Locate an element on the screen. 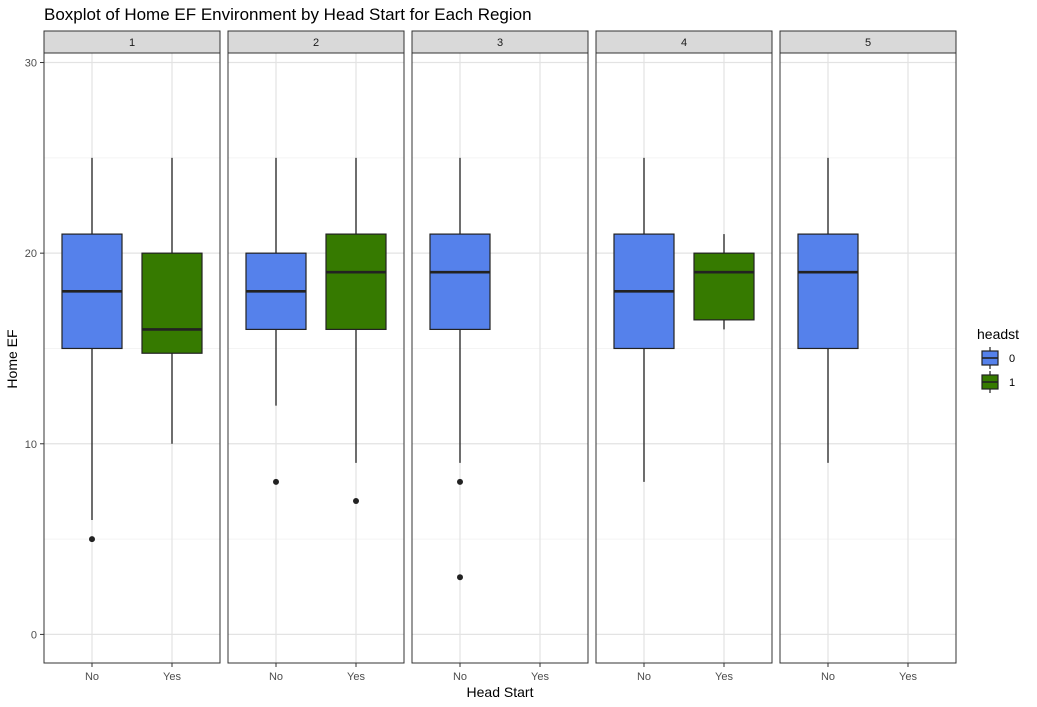 Image resolution: width=1037 pixels, height=707 pixels. y-tick-label: 10 is located at coordinates (31, 445).